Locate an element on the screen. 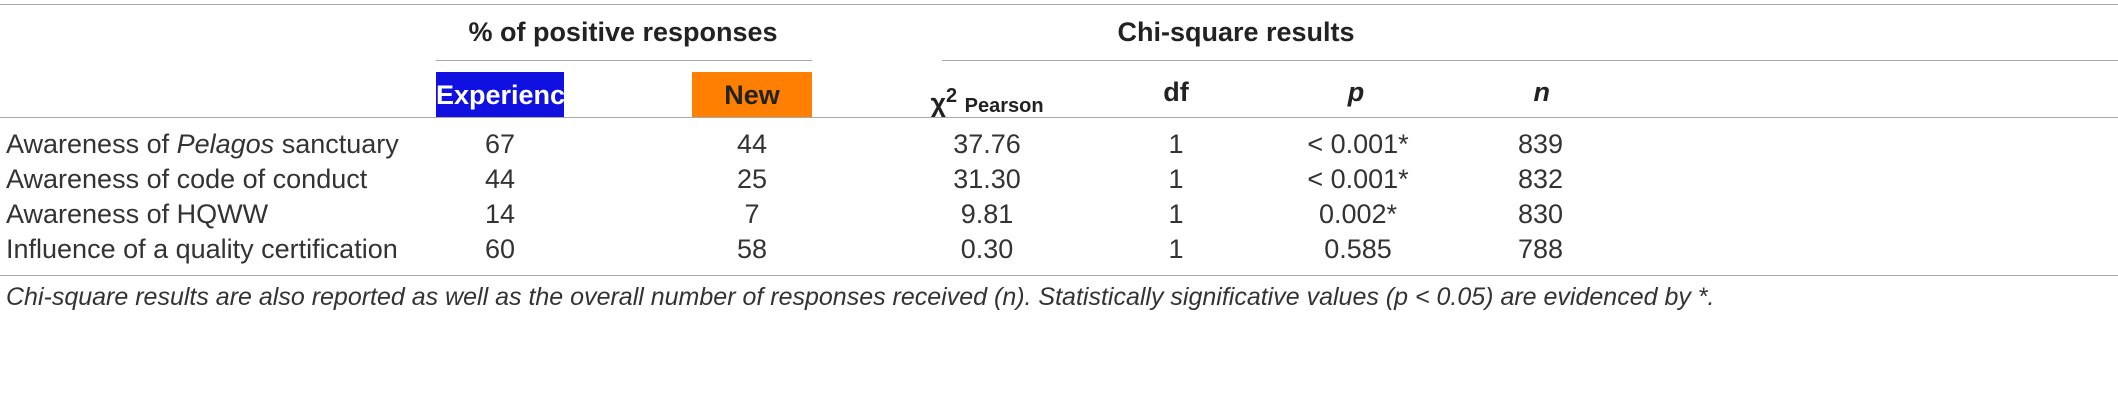  cell-new: 44 is located at coordinates (752, 144).